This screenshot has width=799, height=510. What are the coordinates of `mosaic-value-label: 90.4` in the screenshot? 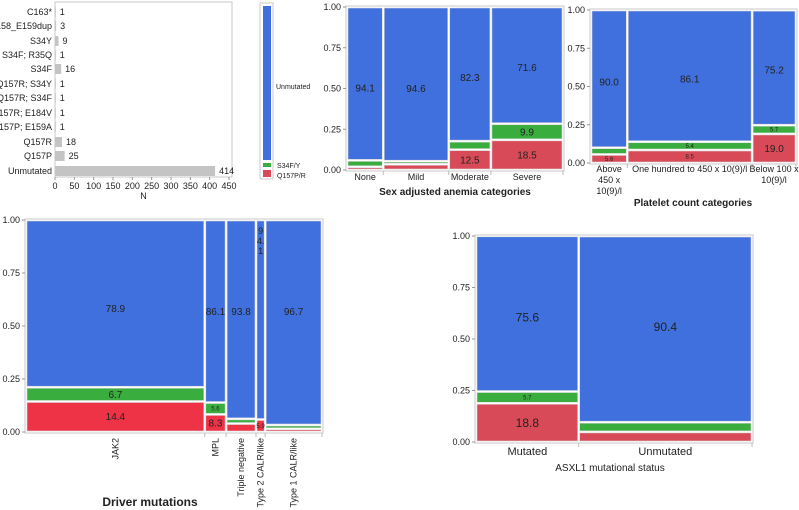 It's located at (666, 327).